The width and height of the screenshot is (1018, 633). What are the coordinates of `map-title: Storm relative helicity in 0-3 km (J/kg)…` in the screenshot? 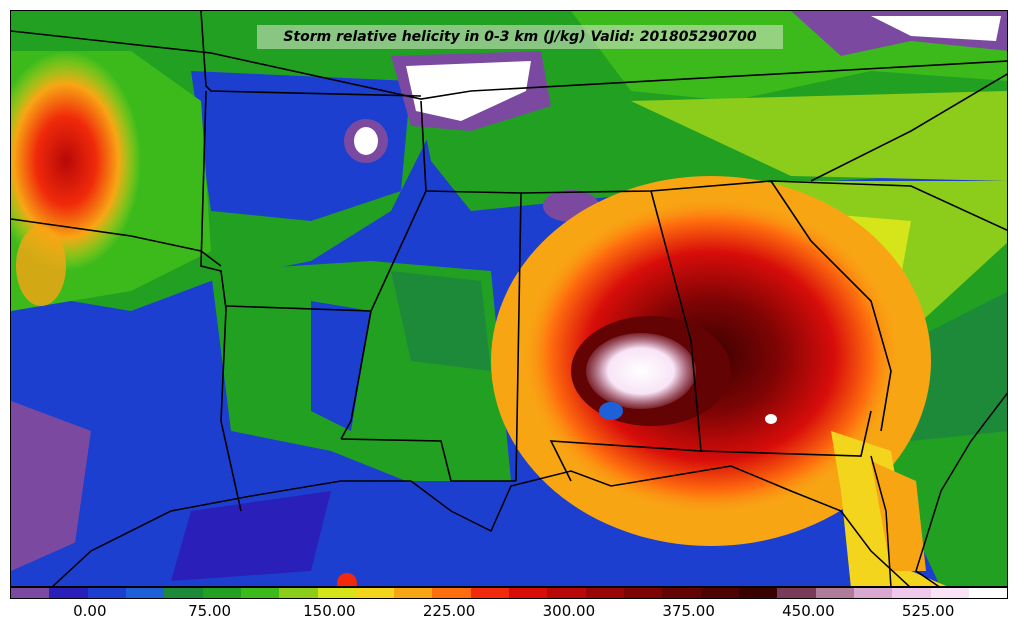 It's located at (520, 37).